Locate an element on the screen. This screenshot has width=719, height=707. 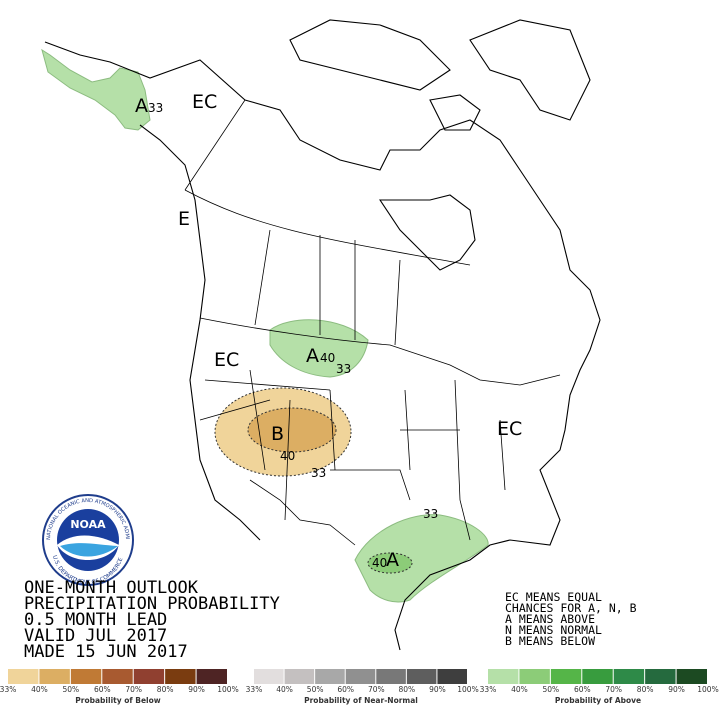
map-label: E is located at coordinates (184, 219).